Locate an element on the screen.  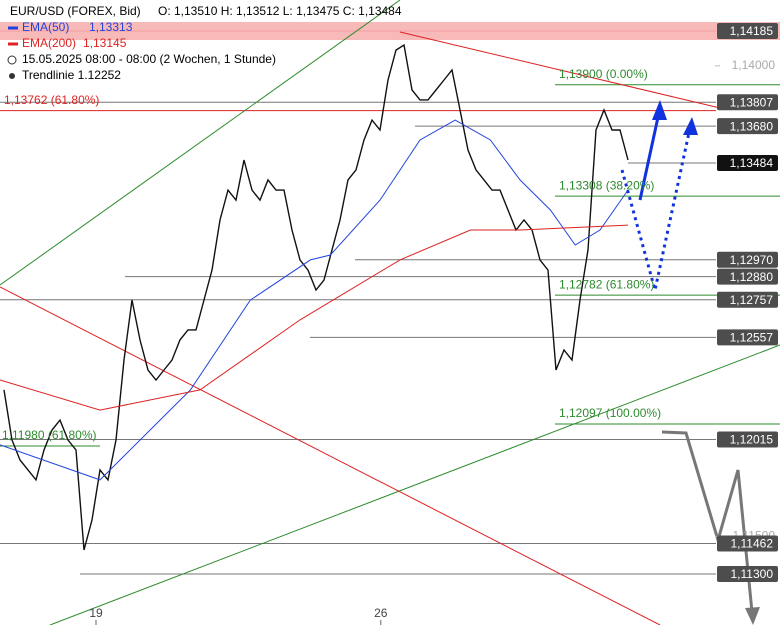
legend-value: 1,13145 is located at coordinates (105, 43).